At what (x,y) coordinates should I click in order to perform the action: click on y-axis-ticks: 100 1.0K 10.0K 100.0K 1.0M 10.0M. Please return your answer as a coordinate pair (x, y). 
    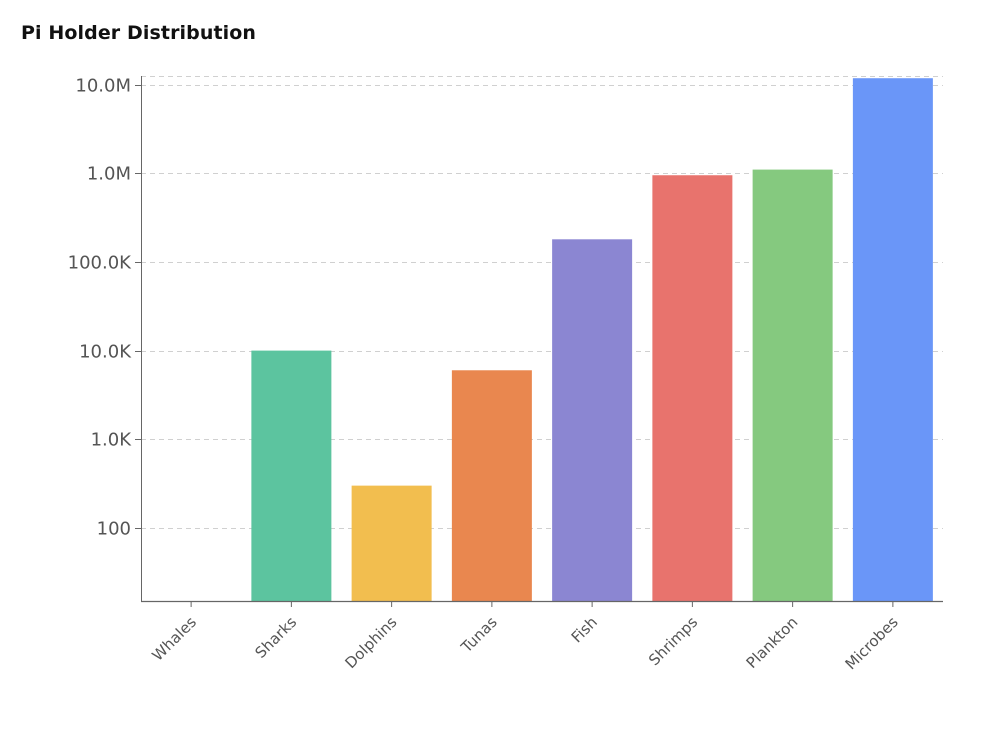
    Looking at the image, I should click on (104, 308).